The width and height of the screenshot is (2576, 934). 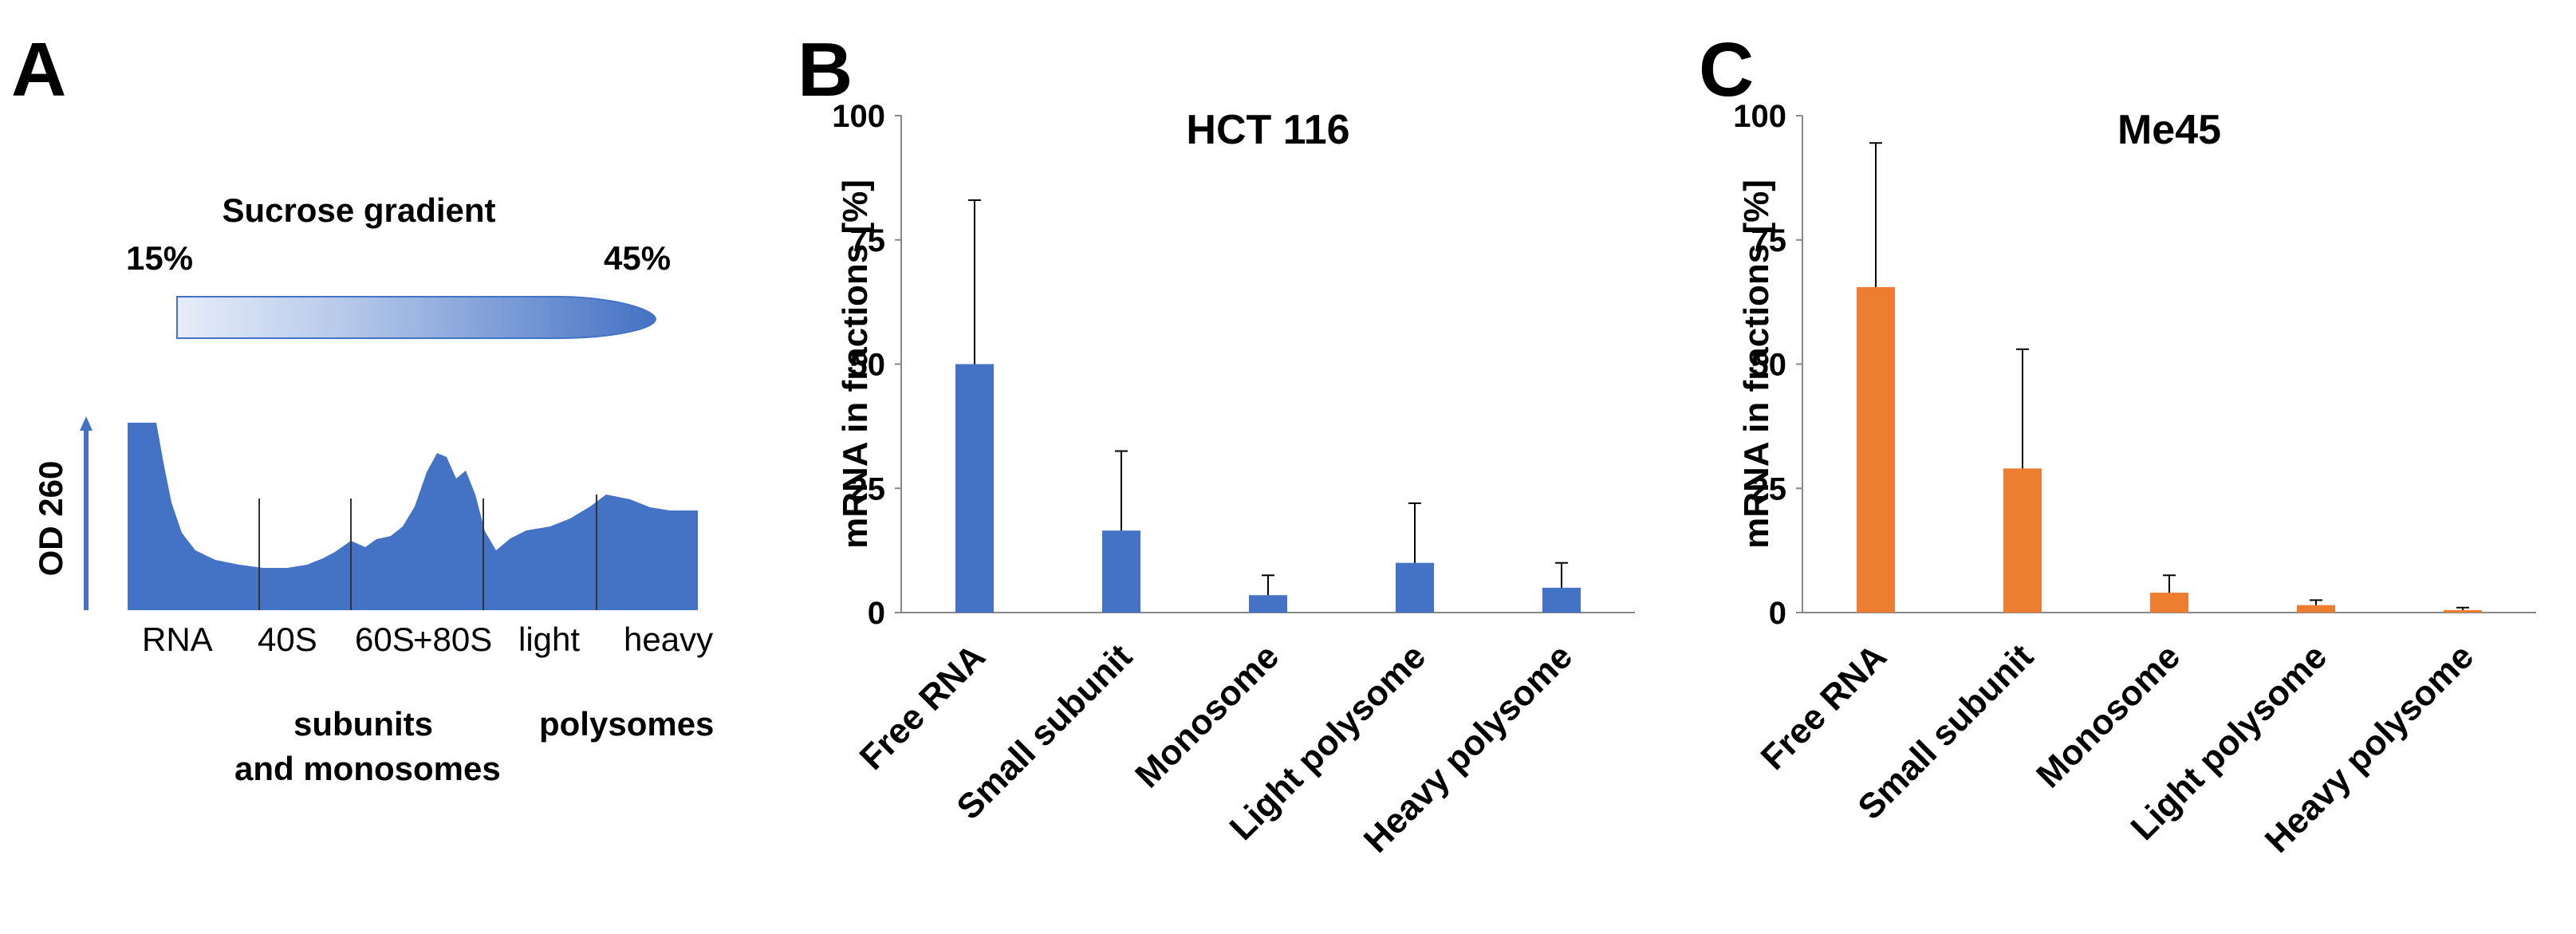 What do you see at coordinates (549, 639) in the screenshot?
I see `fraction-label-light: light` at bounding box center [549, 639].